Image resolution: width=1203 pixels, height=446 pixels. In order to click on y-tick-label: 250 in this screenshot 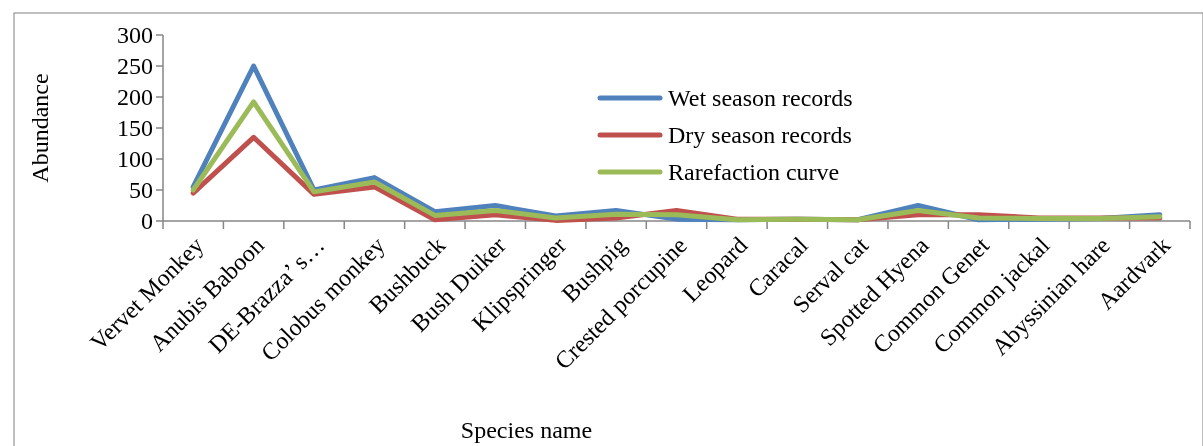, I will do `click(135, 66)`.